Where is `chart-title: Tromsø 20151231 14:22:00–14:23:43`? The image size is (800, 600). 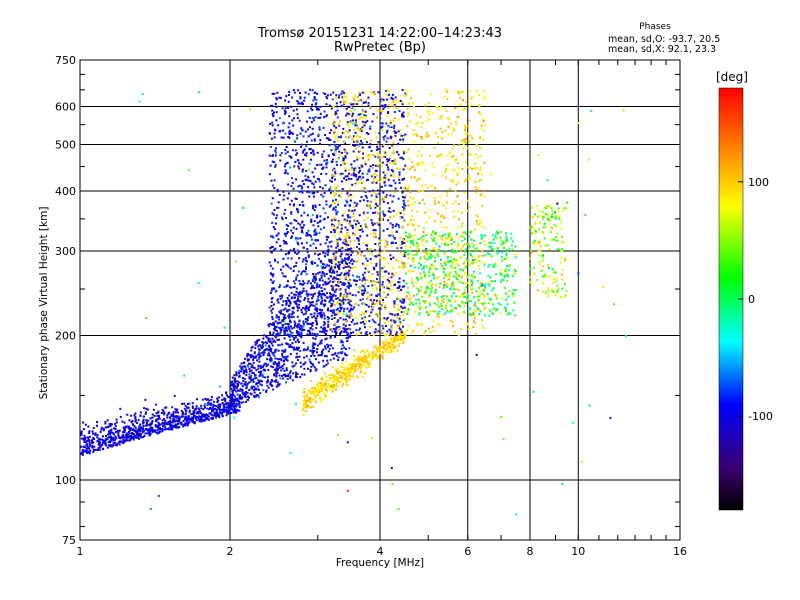
chart-title: Tromsø 20151231 14:22:00–14:23:43 is located at coordinates (380, 33).